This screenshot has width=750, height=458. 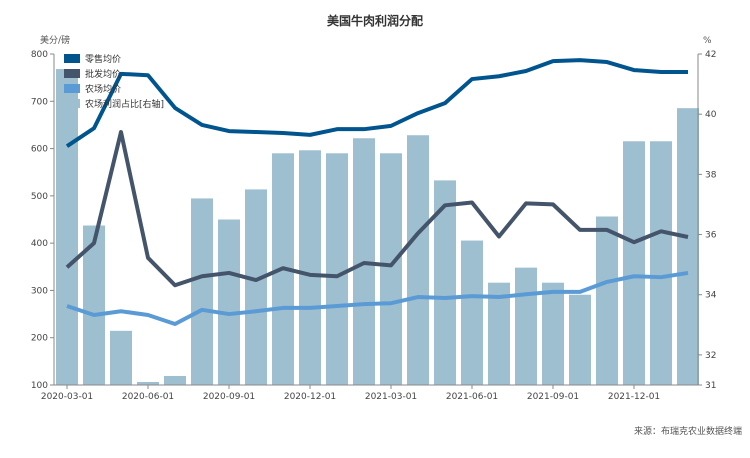 What do you see at coordinates (55, 40) in the screenshot?
I see `y-left-label: 美分/磅` at bounding box center [55, 40].